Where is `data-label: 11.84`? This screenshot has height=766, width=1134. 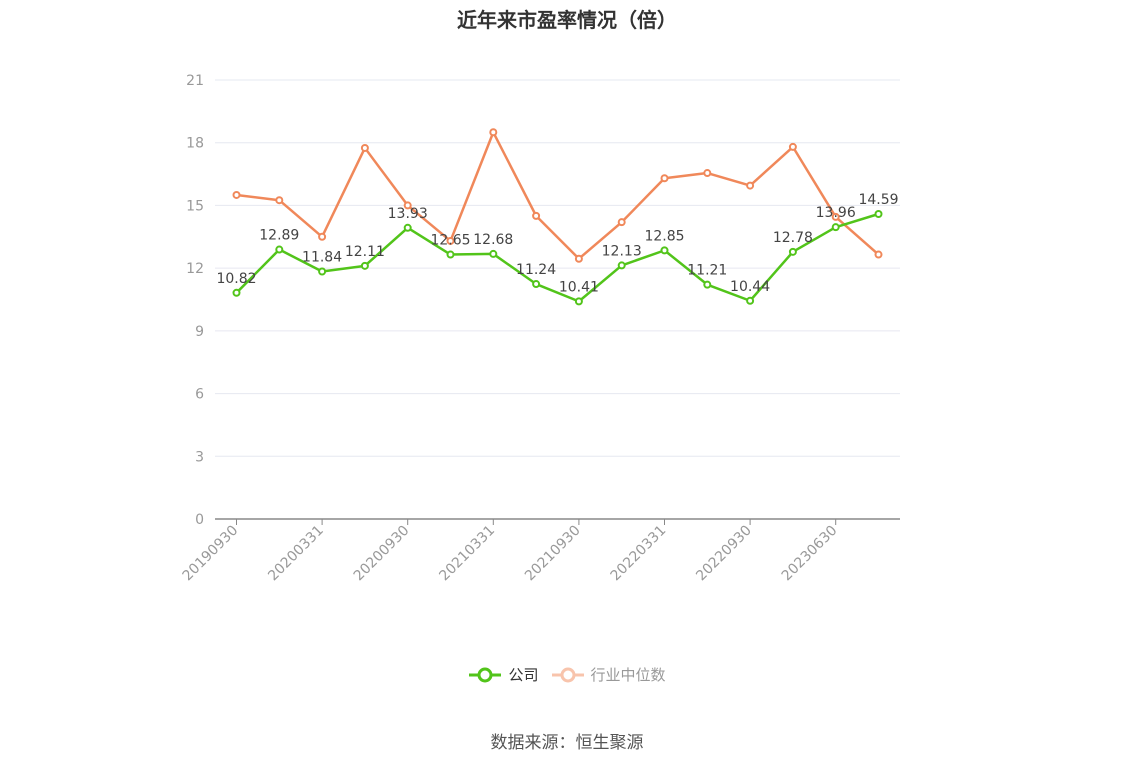
data-label: 11.84 is located at coordinates (322, 257).